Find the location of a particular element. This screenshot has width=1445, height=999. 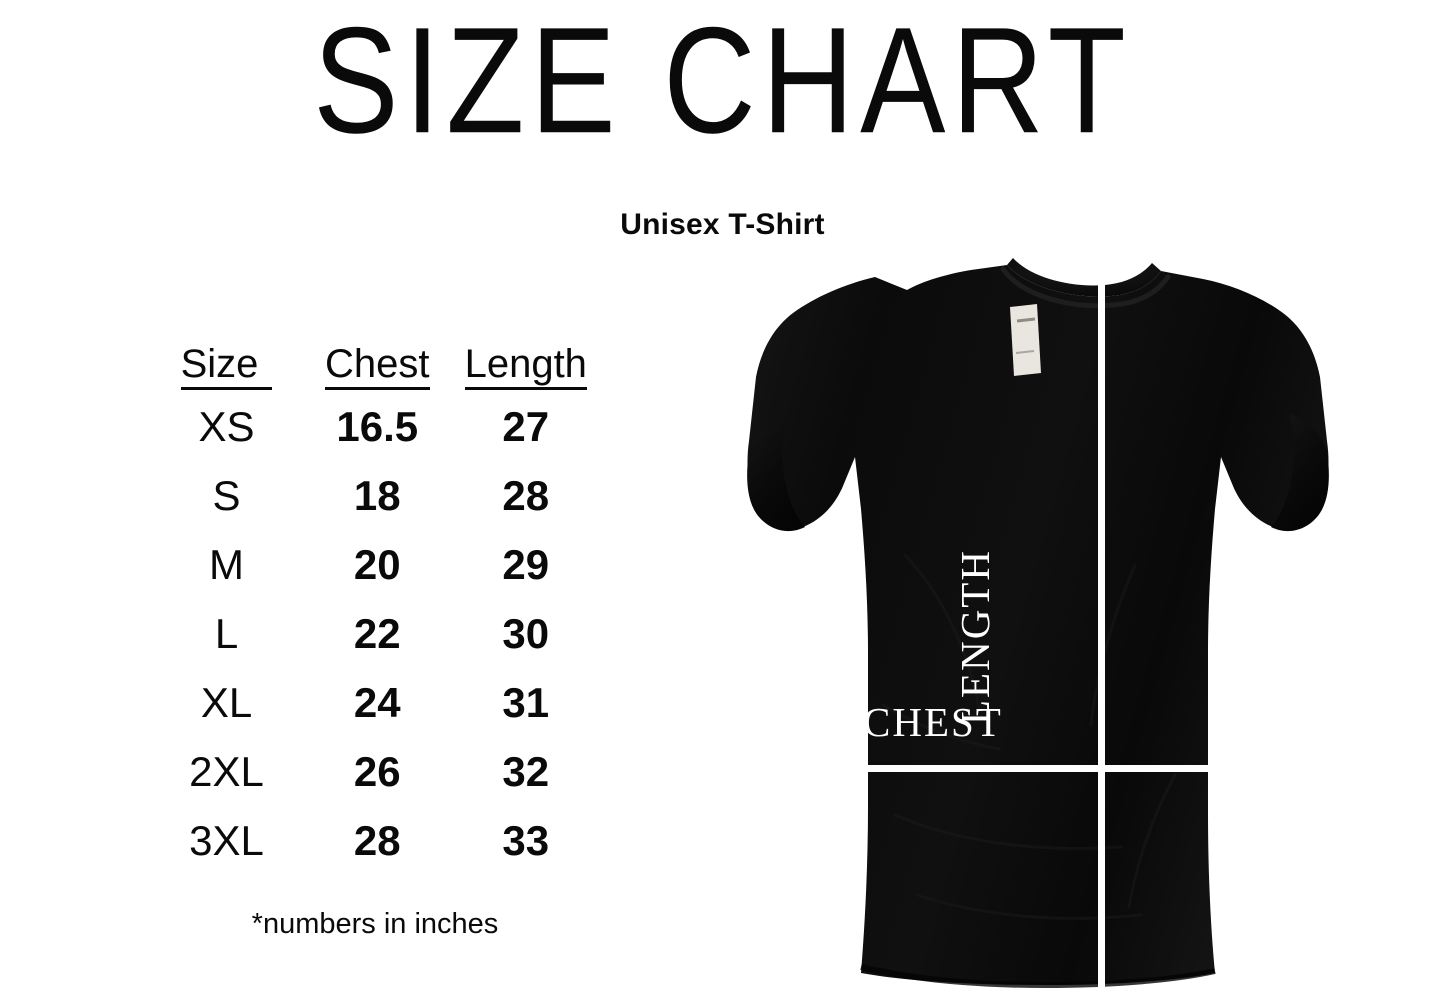

cell-chest: 24 is located at coordinates (377, 702).